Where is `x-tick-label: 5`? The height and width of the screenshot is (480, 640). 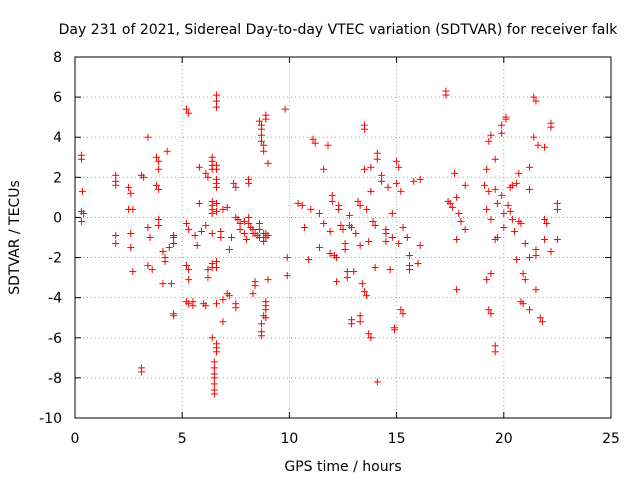
x-tick-label: 5 is located at coordinates (182, 439).